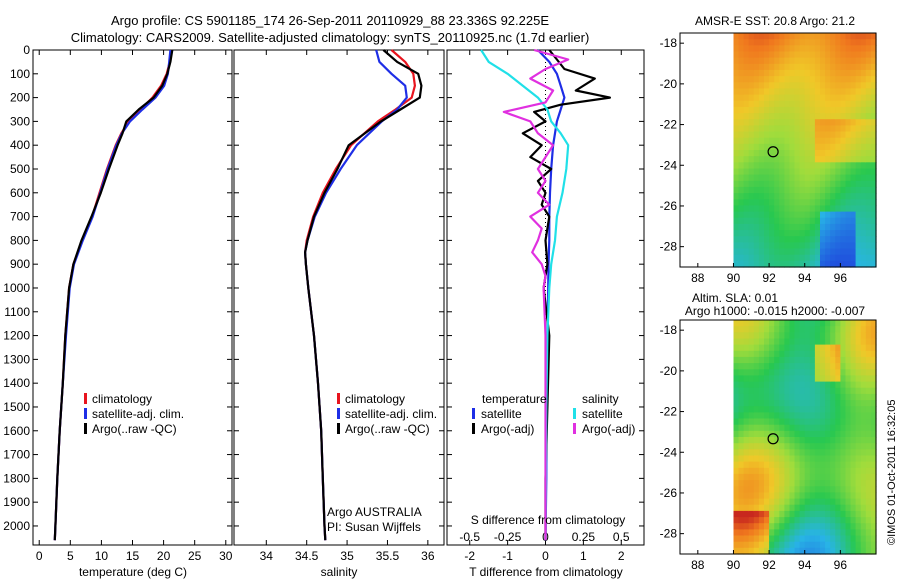 Image resolution: width=900 pixels, height=580 pixels. What do you see at coordinates (134, 429) in the screenshot?
I see `legend-label-argo: Argo(..raw -QC)` at bounding box center [134, 429].